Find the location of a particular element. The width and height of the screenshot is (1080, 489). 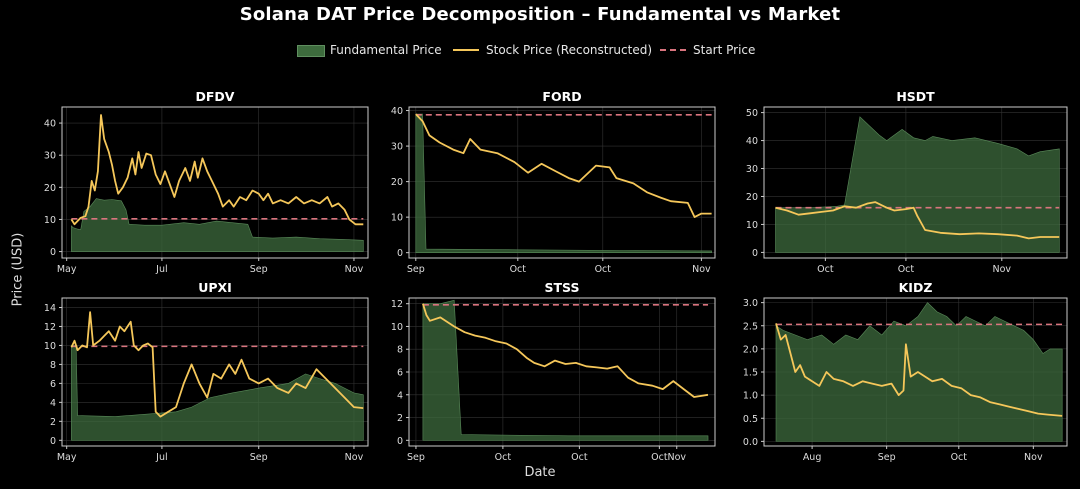

y-tick-label: 1.0 is located at coordinates (750, 396).